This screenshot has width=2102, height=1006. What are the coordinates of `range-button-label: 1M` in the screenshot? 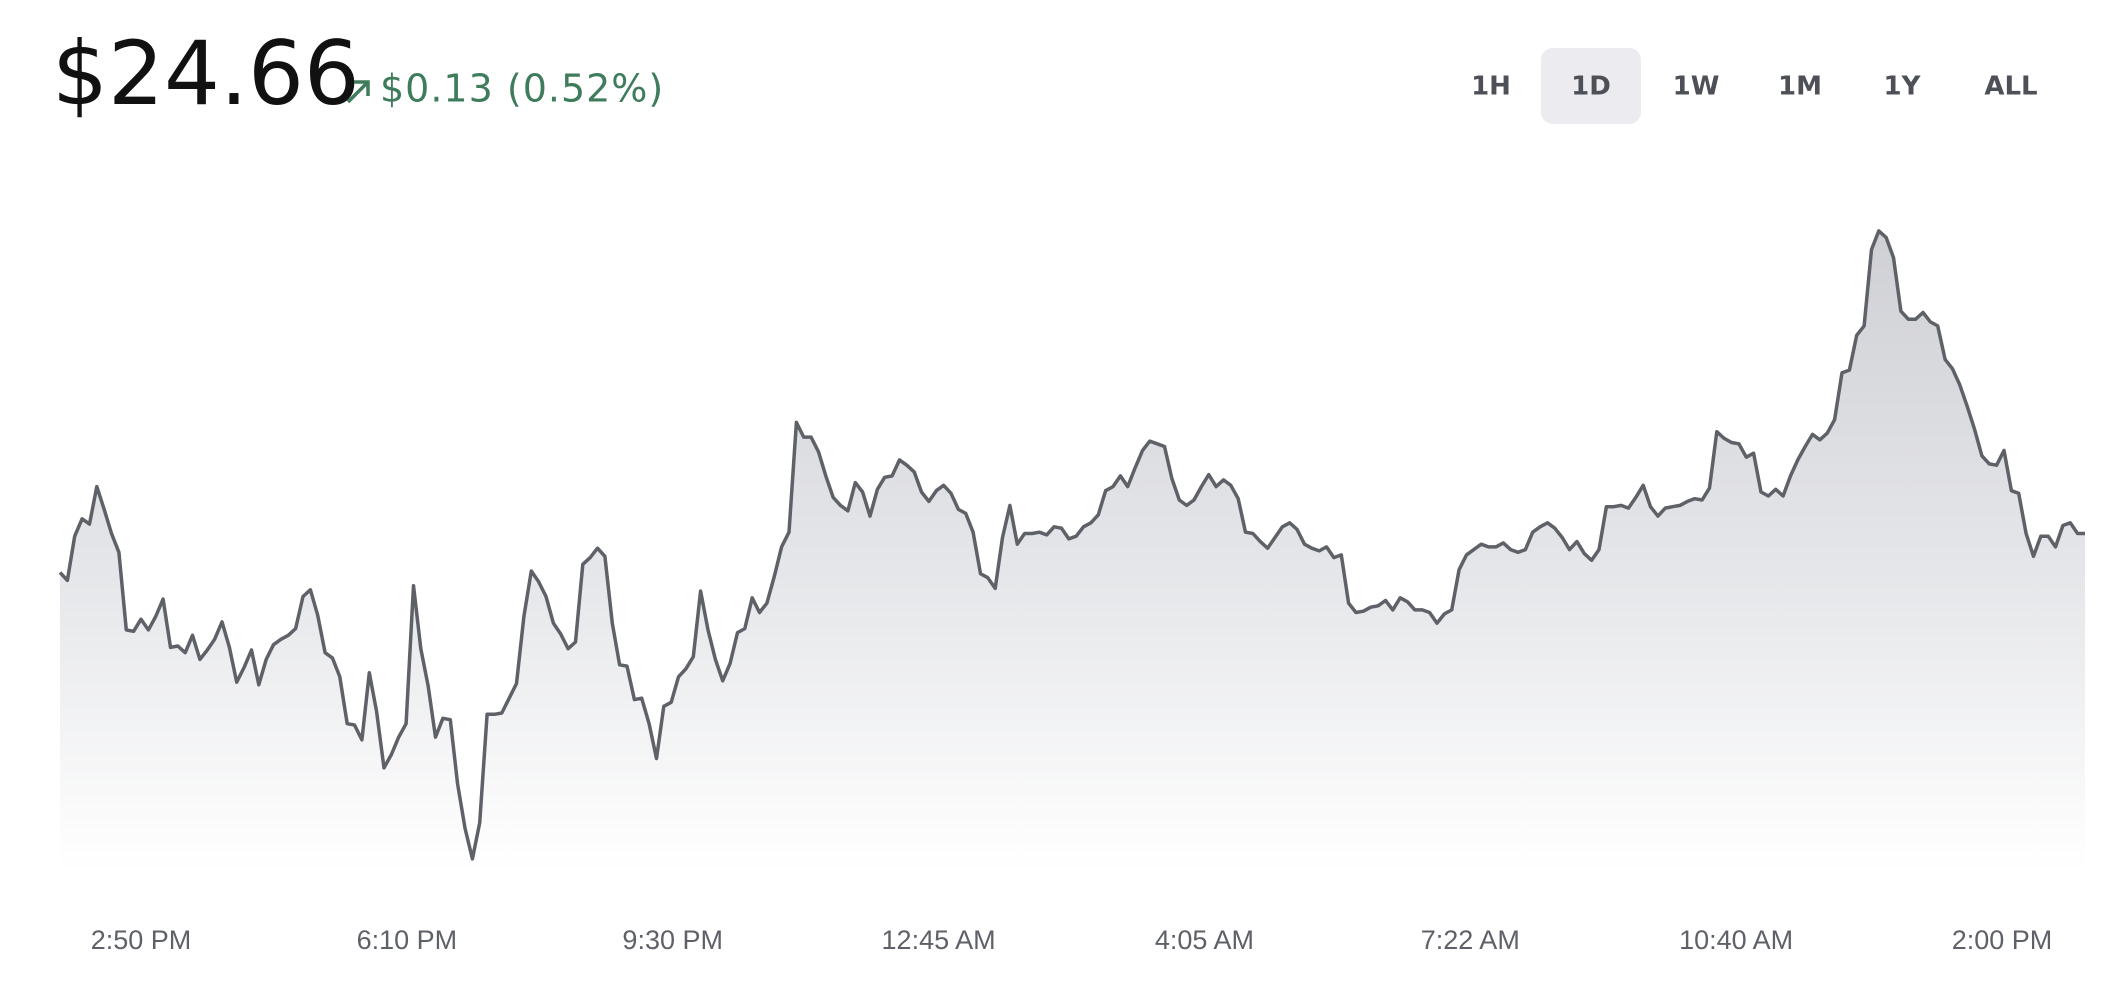 It's located at (1800, 87).